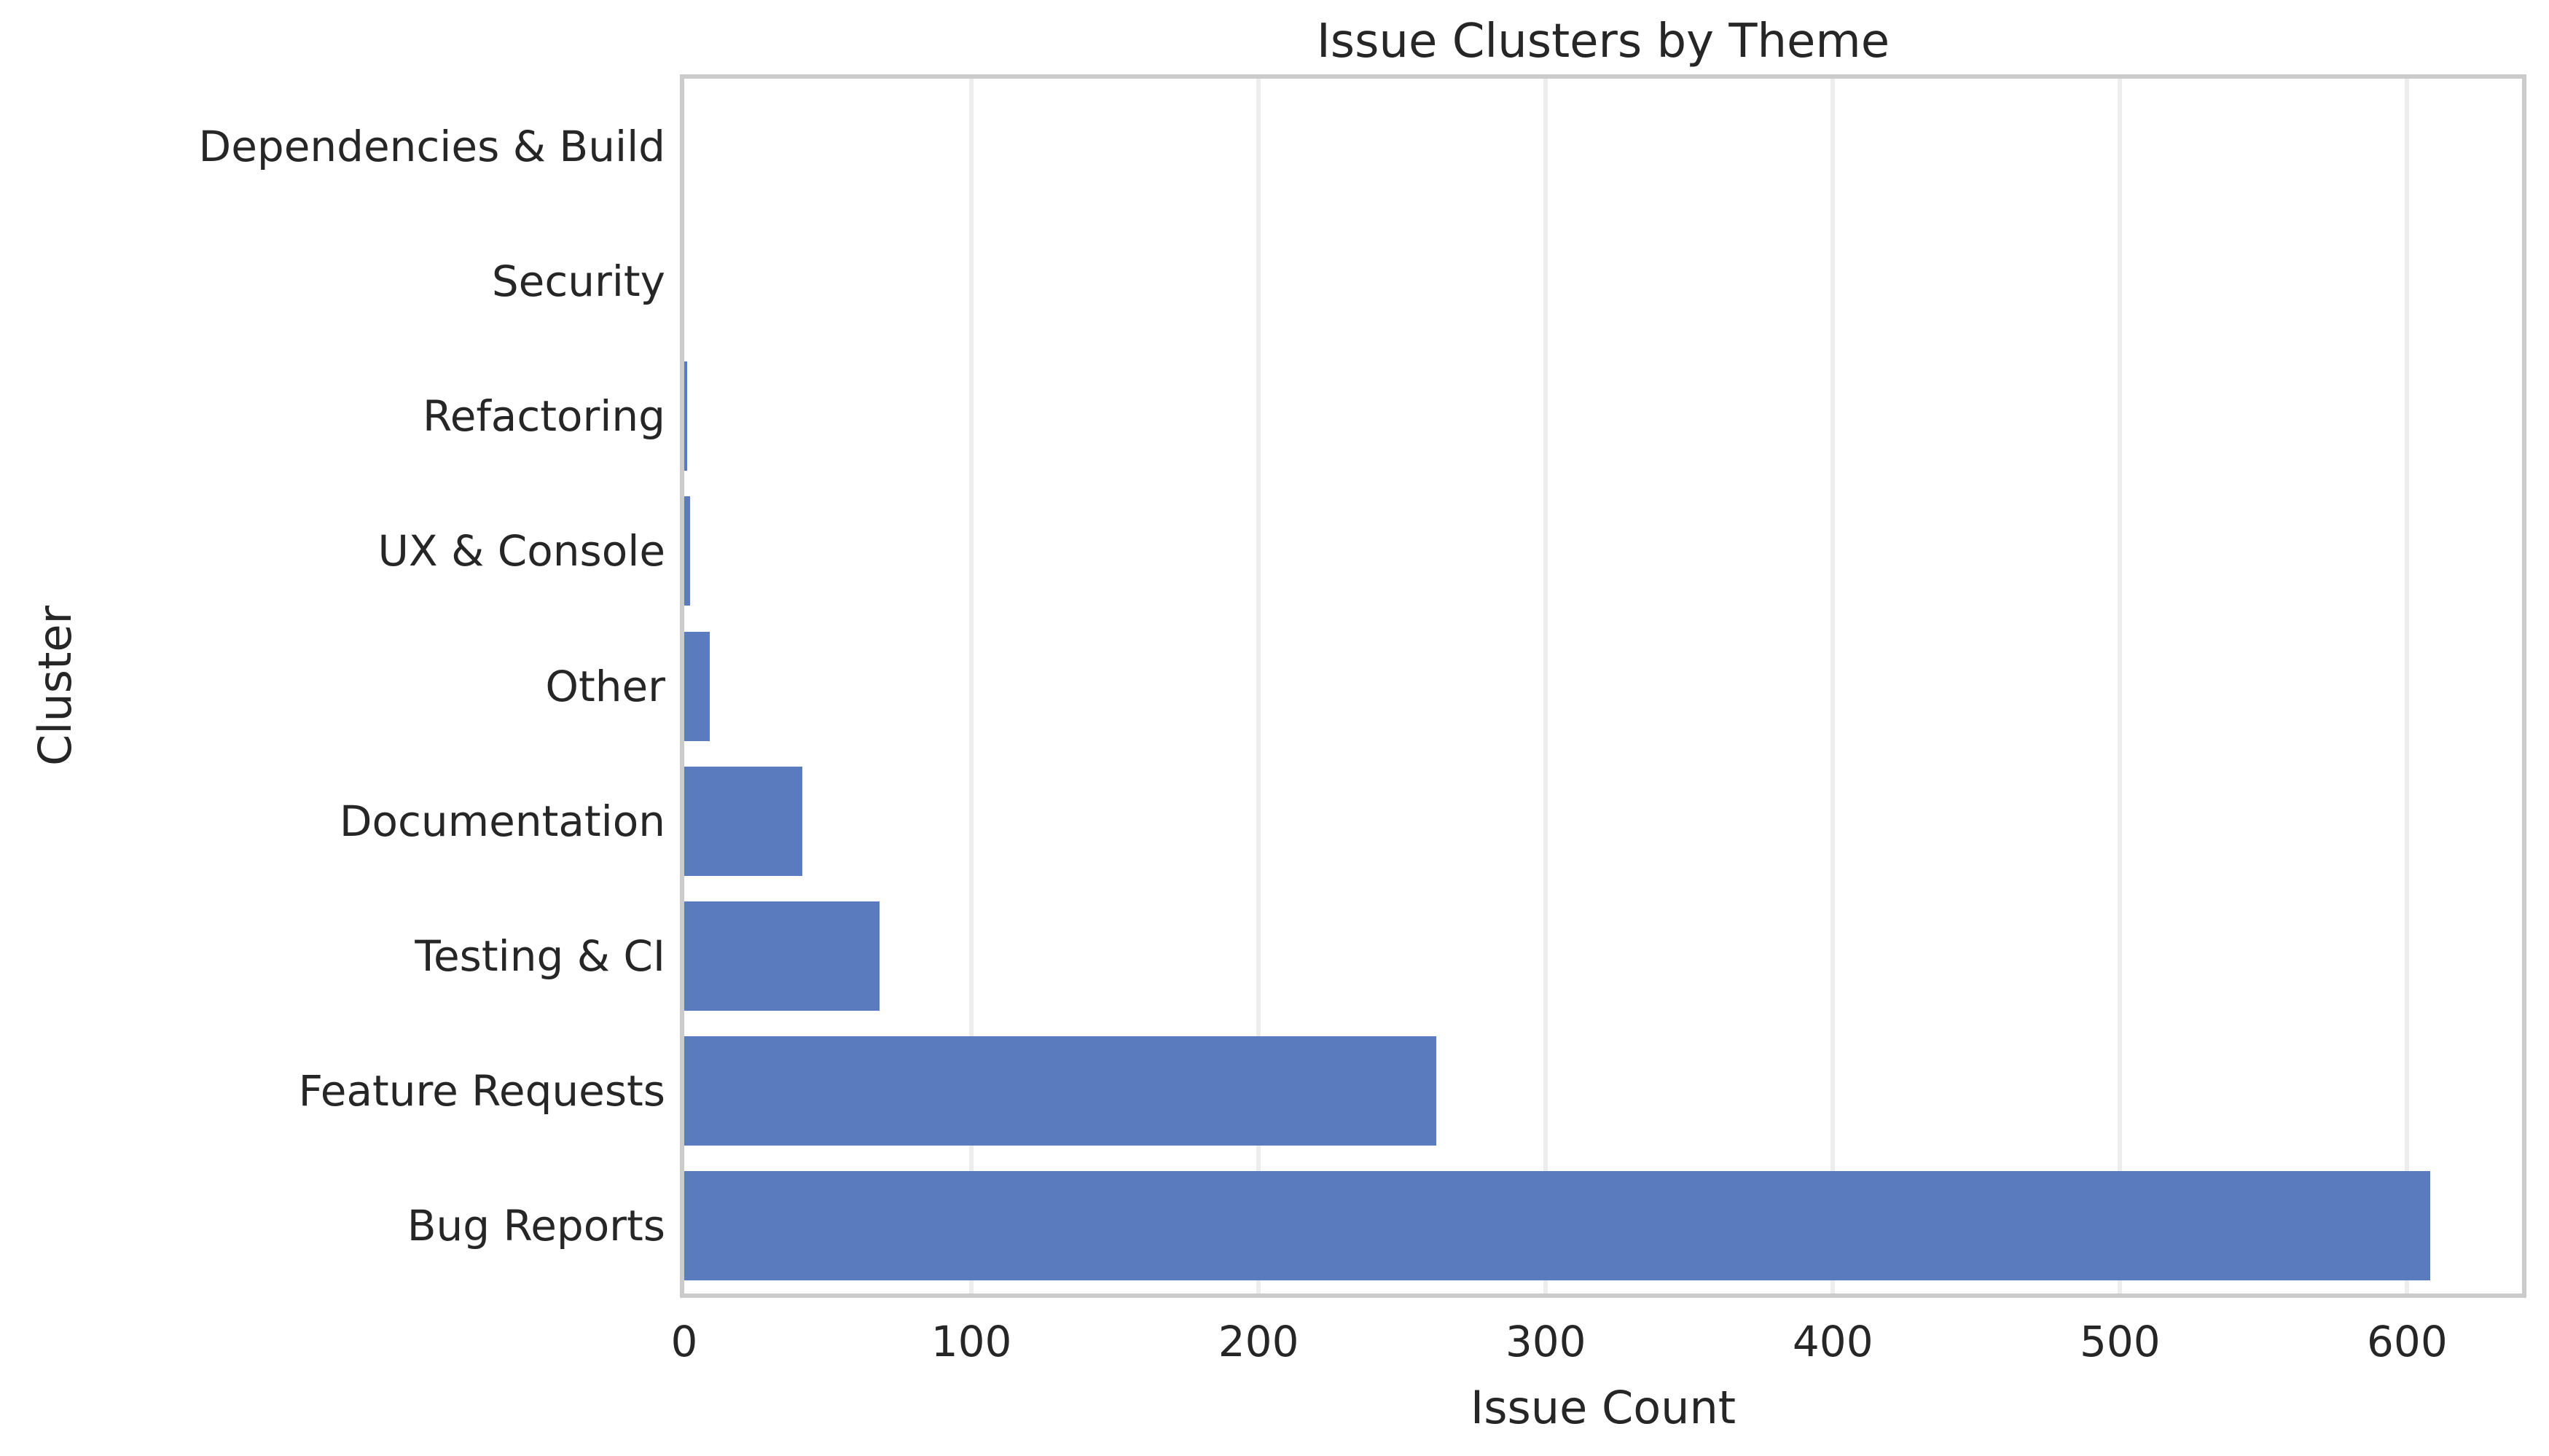 This screenshot has width=2549, height=1456. What do you see at coordinates (687, 551) in the screenshot?
I see `bar-ux-console` at bounding box center [687, 551].